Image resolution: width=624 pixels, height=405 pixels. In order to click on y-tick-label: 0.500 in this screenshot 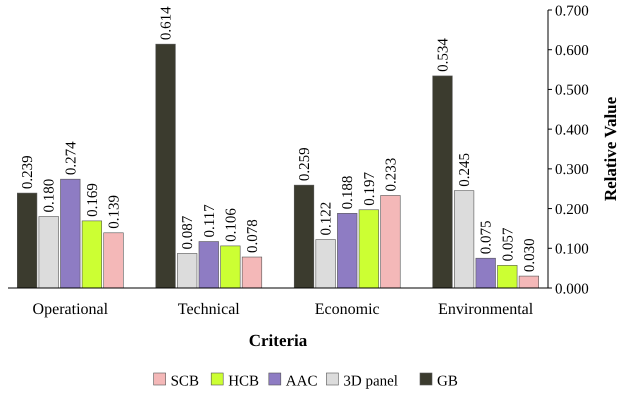, I will do `click(572, 90)`.